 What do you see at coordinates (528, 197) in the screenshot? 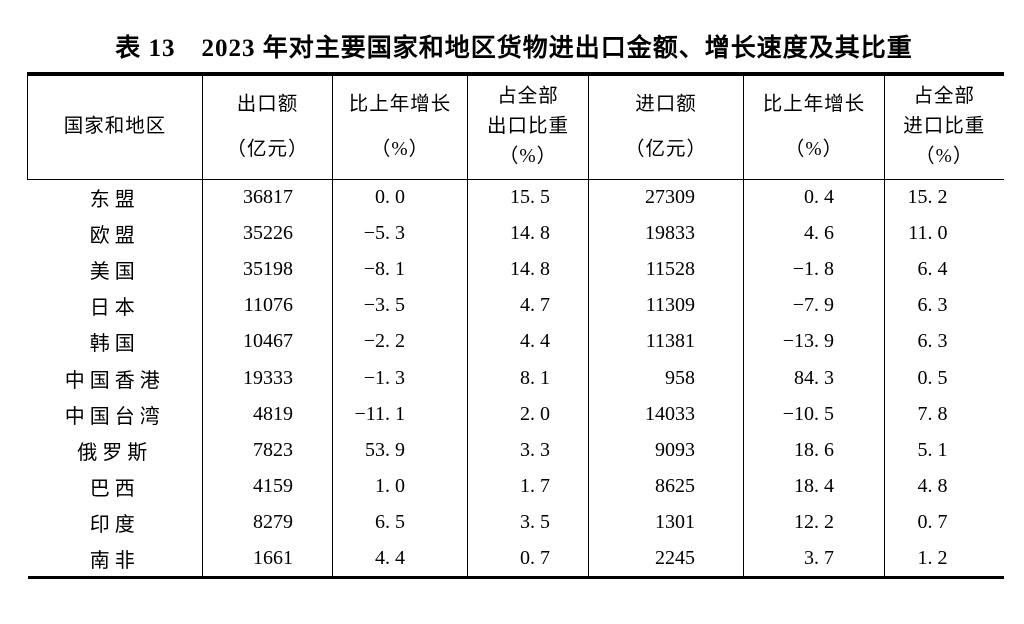
I see `value-cell-export_share: 15. 5` at bounding box center [528, 197].